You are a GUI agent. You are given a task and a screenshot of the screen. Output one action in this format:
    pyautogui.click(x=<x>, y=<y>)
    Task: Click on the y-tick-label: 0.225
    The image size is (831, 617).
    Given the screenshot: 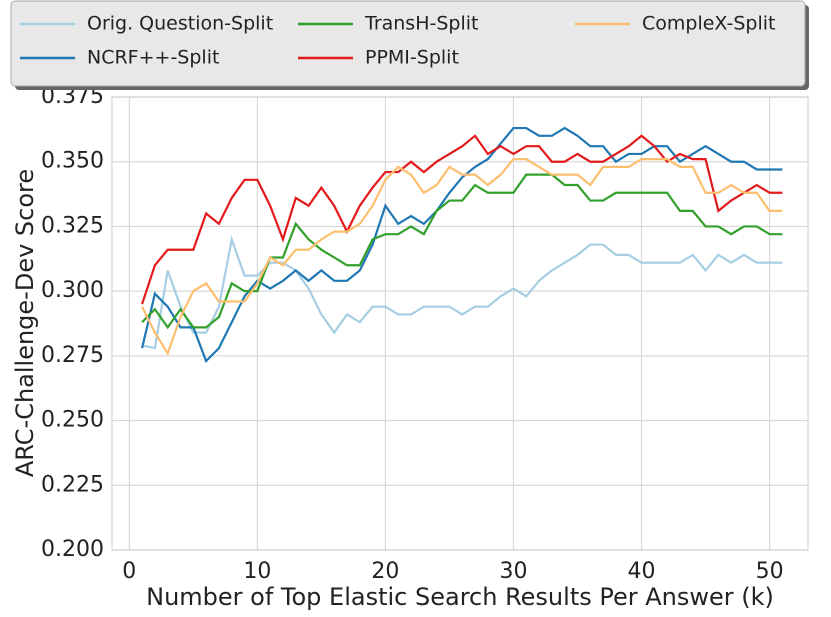 What is the action you would take?
    pyautogui.click(x=72, y=484)
    